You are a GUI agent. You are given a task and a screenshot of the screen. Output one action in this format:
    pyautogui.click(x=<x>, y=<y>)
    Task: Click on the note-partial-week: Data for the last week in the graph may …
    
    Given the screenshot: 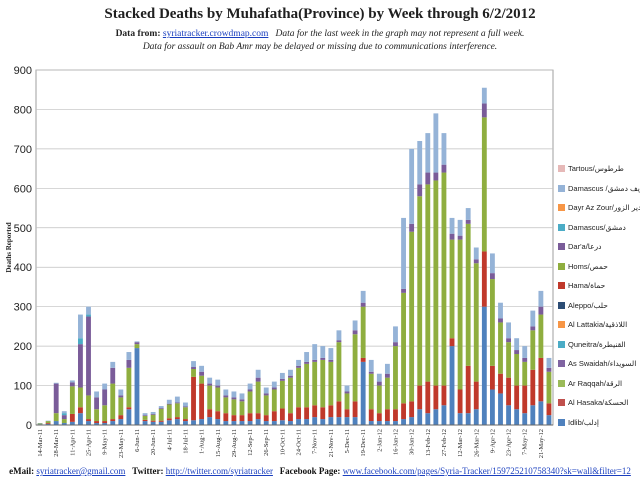 What is the action you would take?
    pyautogui.click(x=400, y=34)
    